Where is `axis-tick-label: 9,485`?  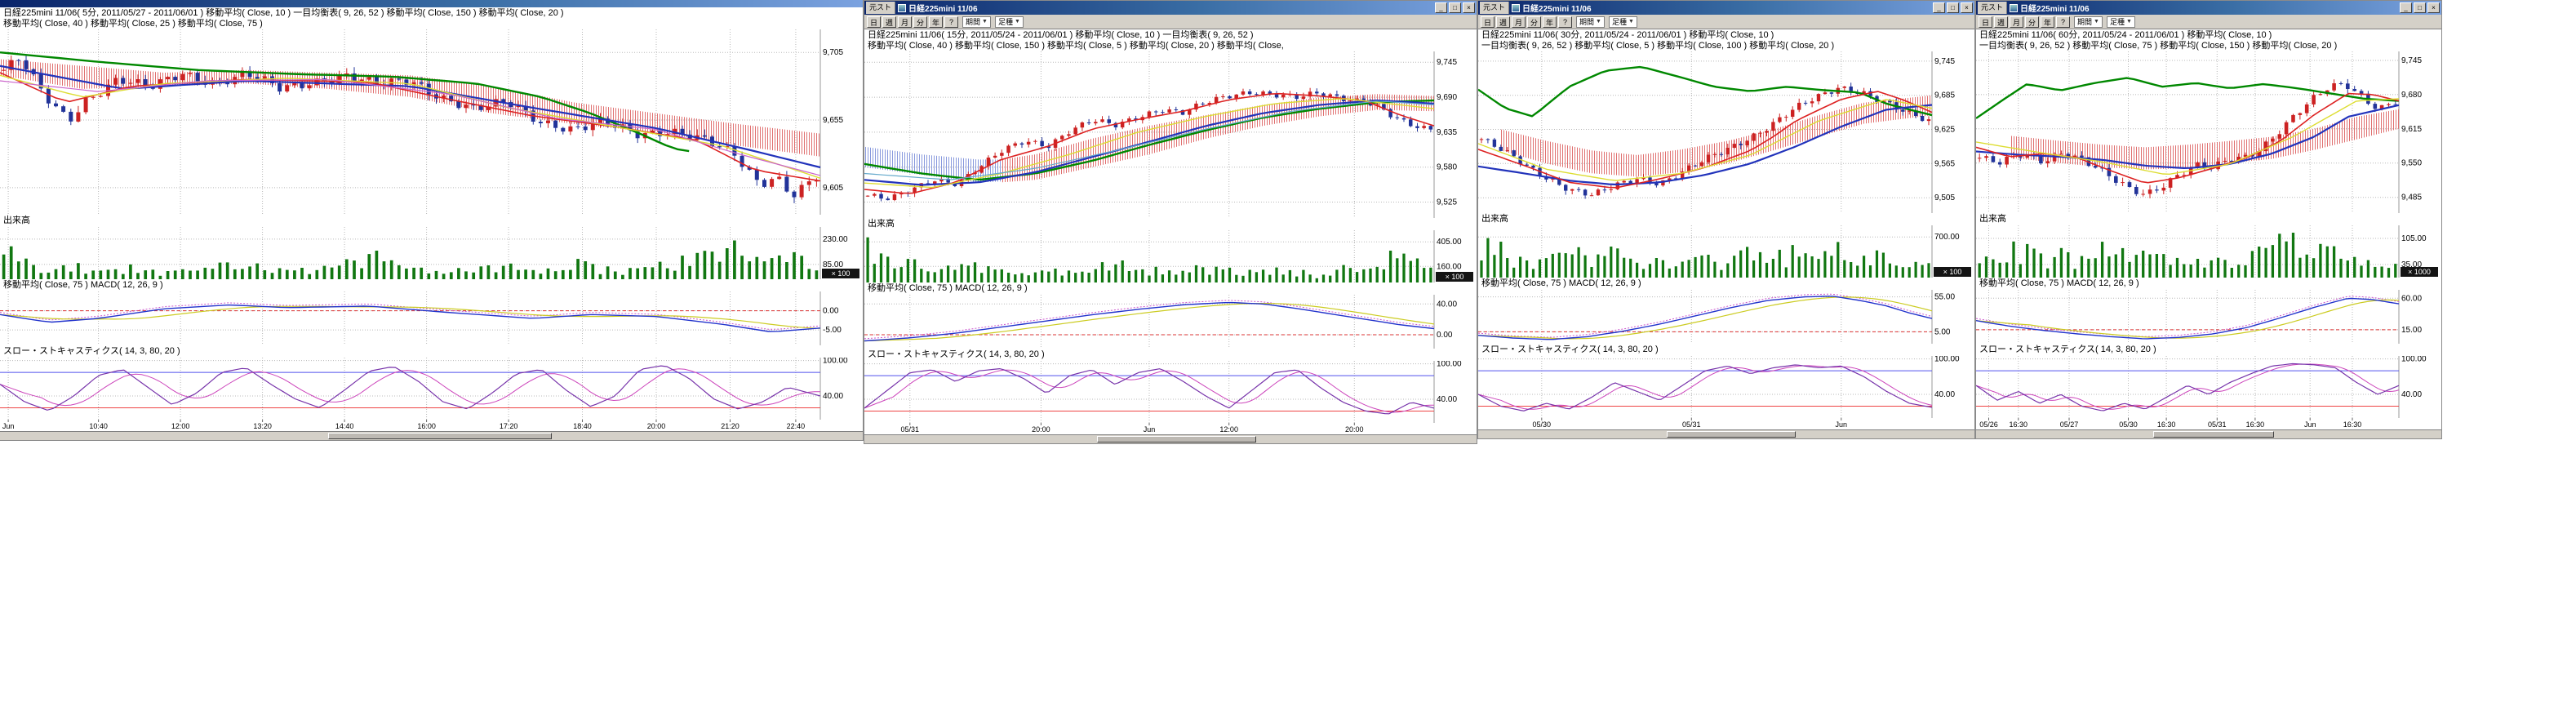
axis-tick-label: 9,485 is located at coordinates (2411, 197).